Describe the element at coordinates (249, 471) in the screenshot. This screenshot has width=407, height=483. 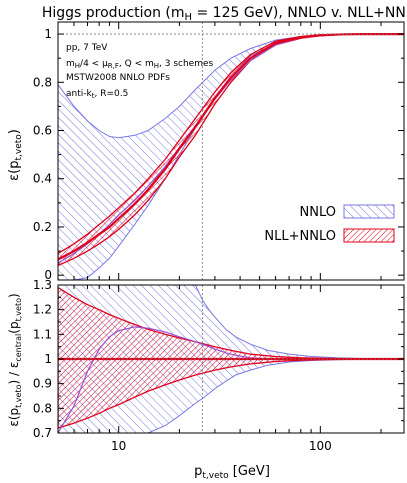
I see `xlabel-p2: [GeV]` at that location.